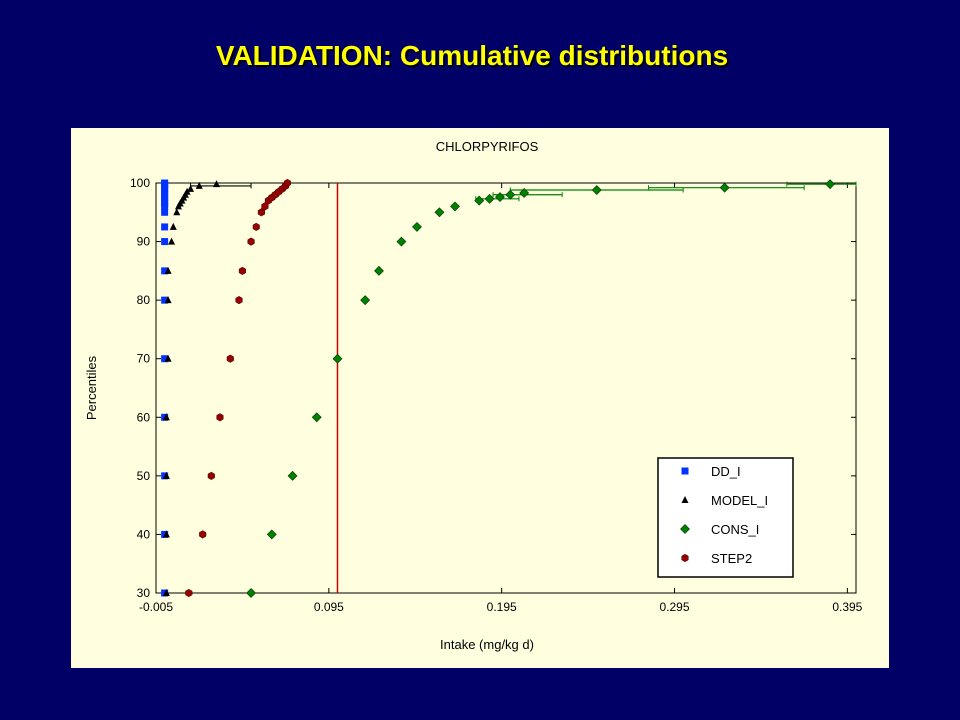 This screenshot has height=720, width=960. I want to click on series-model-i, so click(207, 388).